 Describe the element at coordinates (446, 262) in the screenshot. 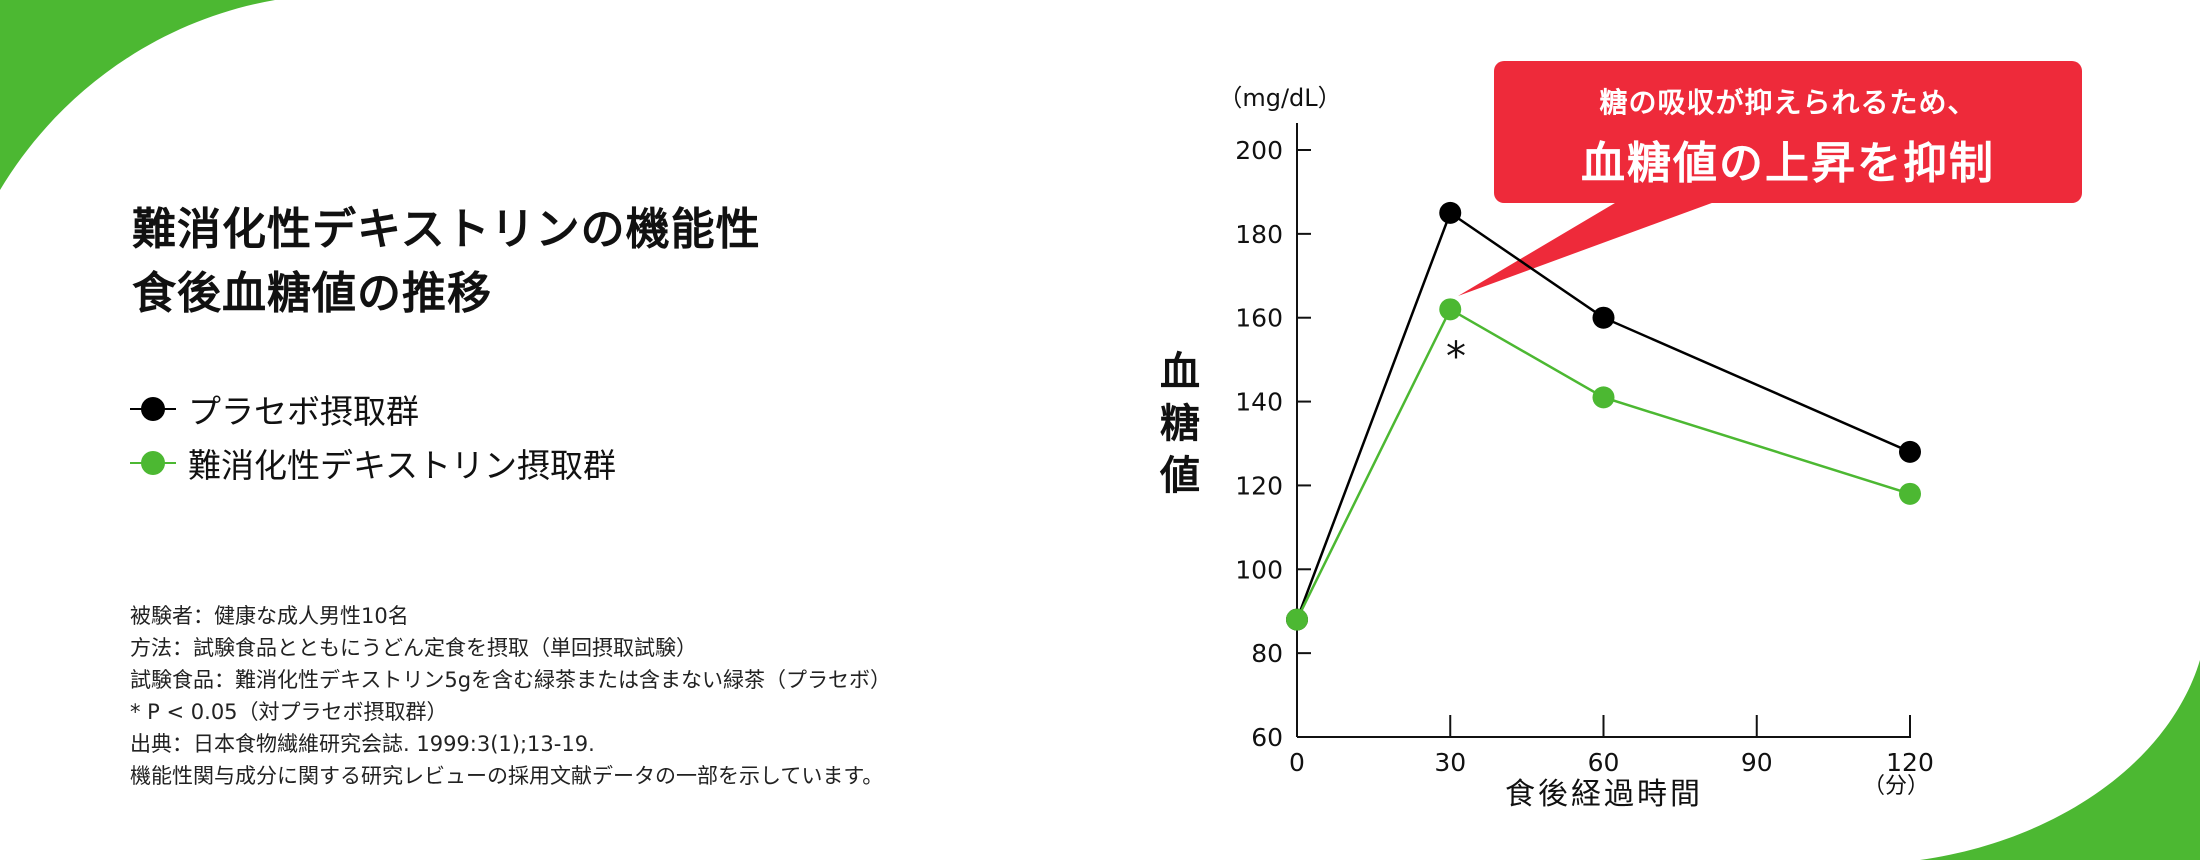

I see `page-title: 難消化性デキストリンの機能性 食後血糖値の推移` at that location.